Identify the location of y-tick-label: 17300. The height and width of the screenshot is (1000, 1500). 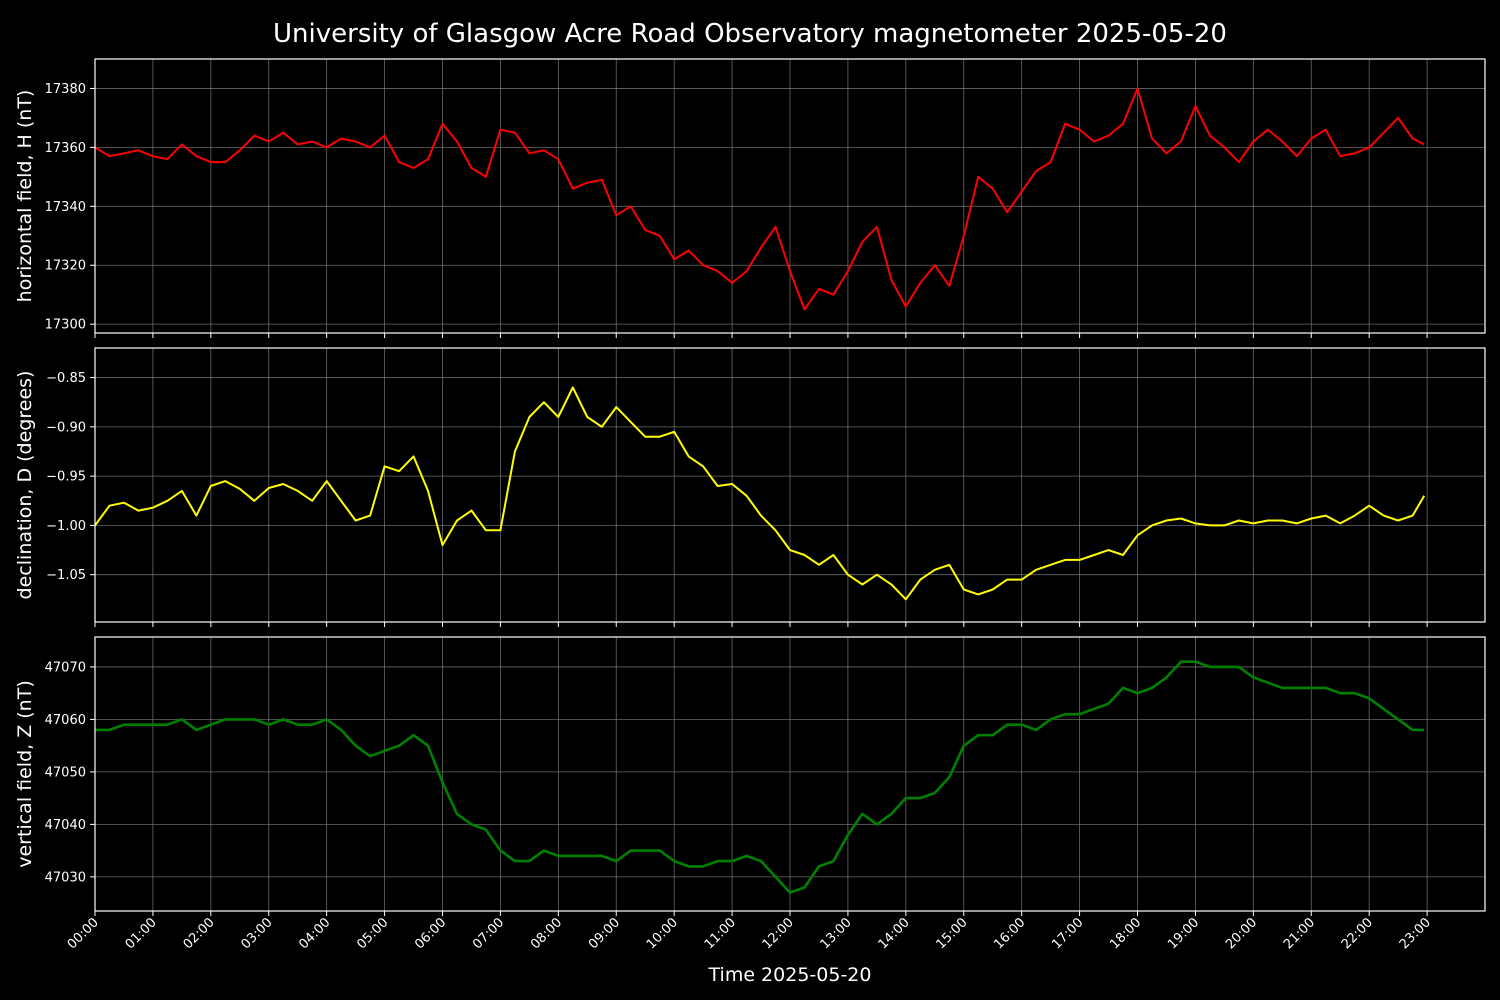
(65, 325).